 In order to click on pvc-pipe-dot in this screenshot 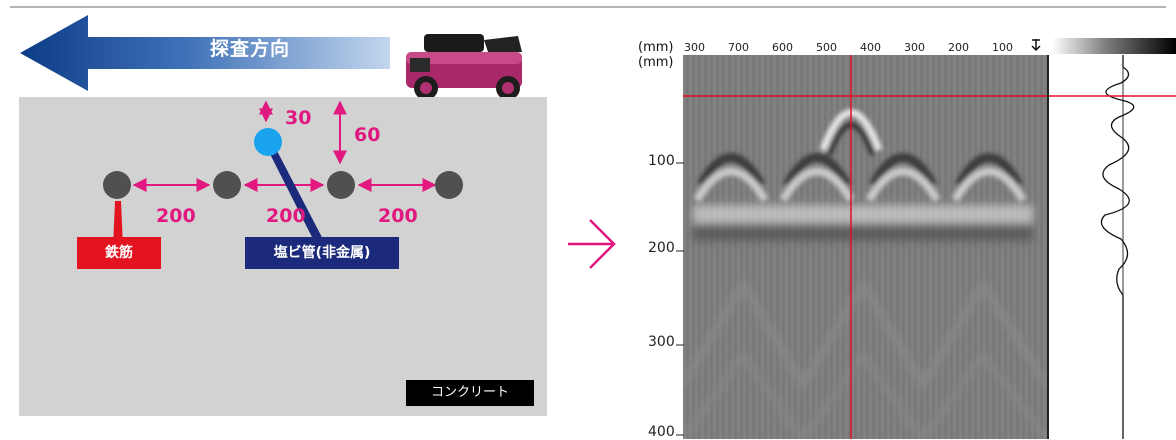, I will do `click(268, 142)`.